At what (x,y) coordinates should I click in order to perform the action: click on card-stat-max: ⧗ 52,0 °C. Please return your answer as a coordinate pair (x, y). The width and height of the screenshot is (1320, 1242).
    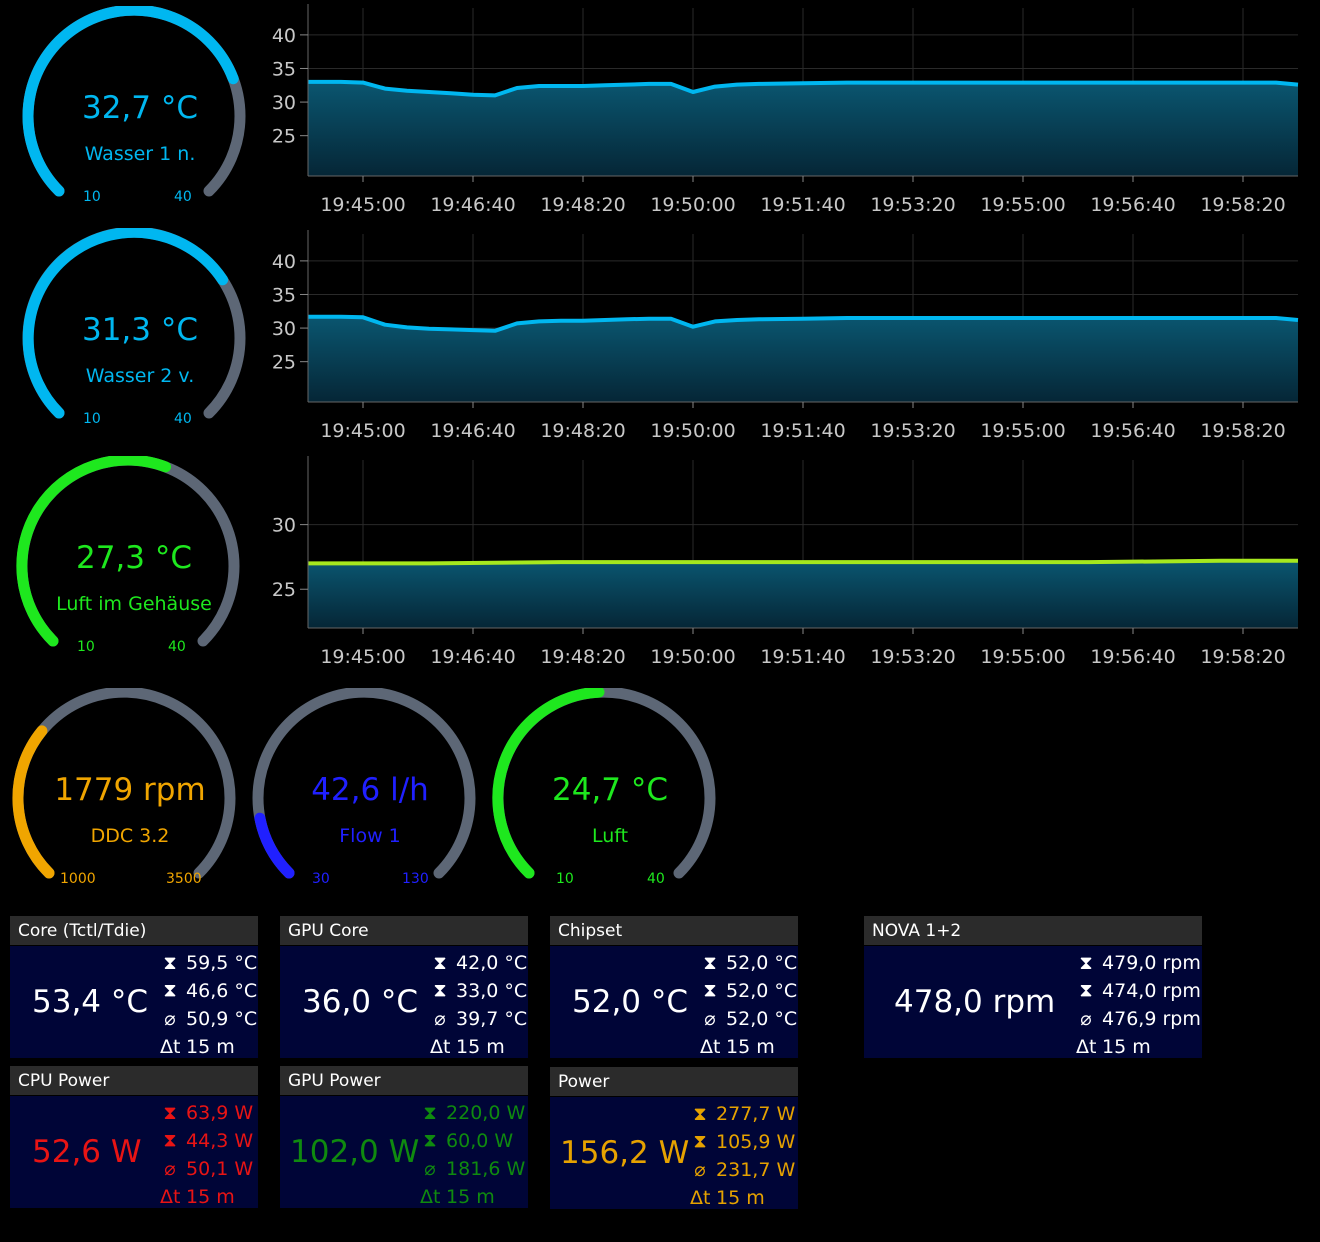
    Looking at the image, I should click on (748, 963).